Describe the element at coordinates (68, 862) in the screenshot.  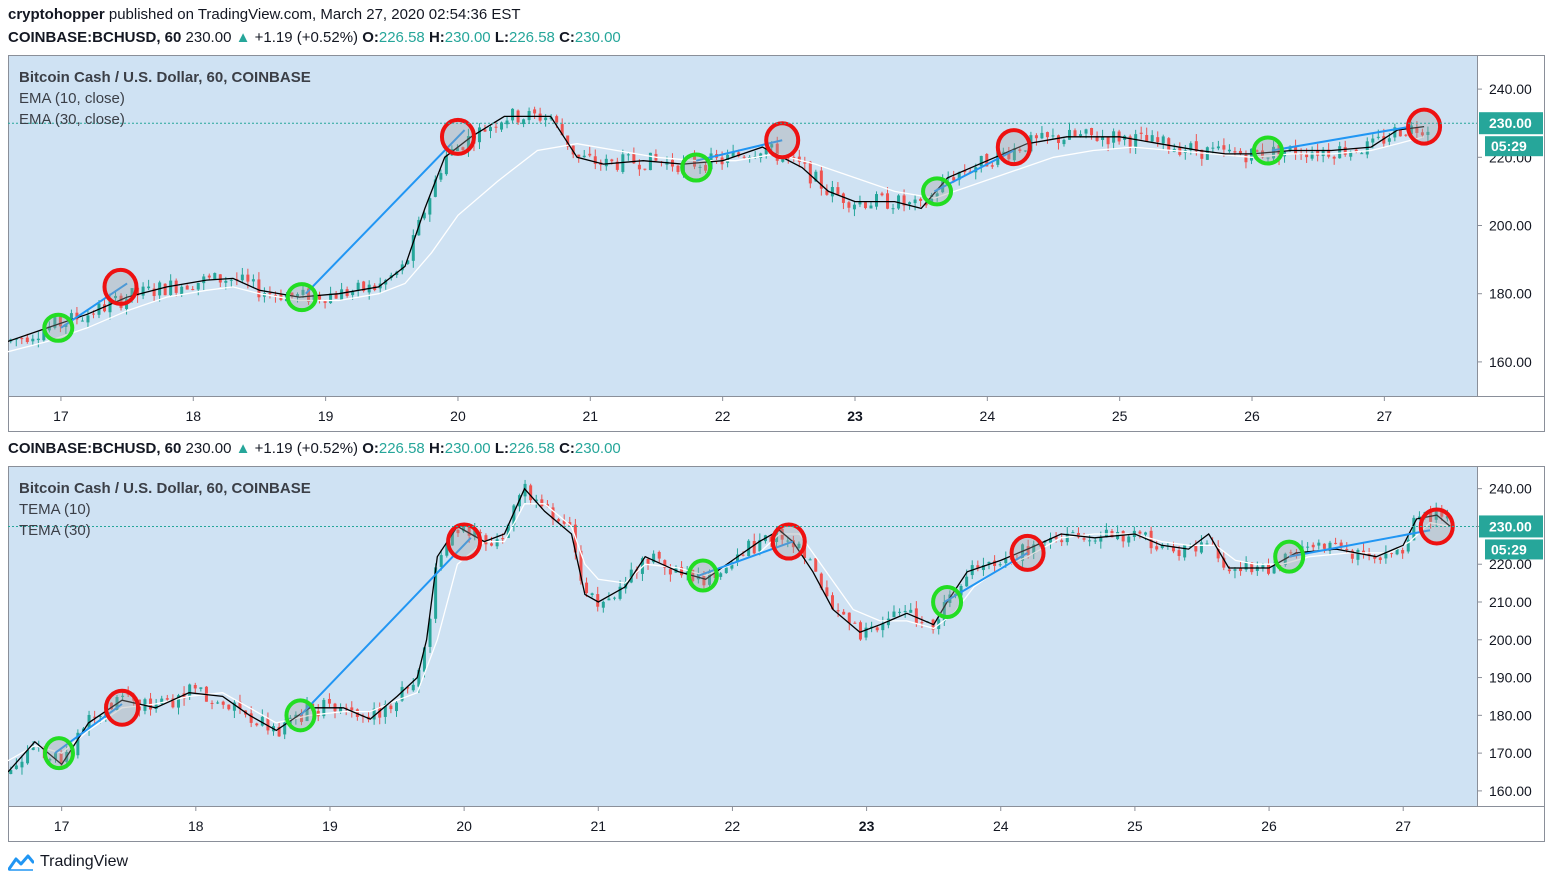
I see `tradingview-footer: TradingView` at that location.